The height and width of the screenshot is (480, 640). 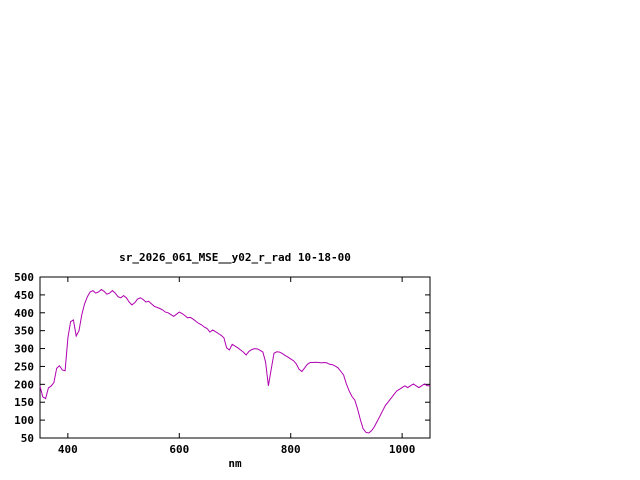 I want to click on x-tick-label: 1000, so click(x=402, y=449).